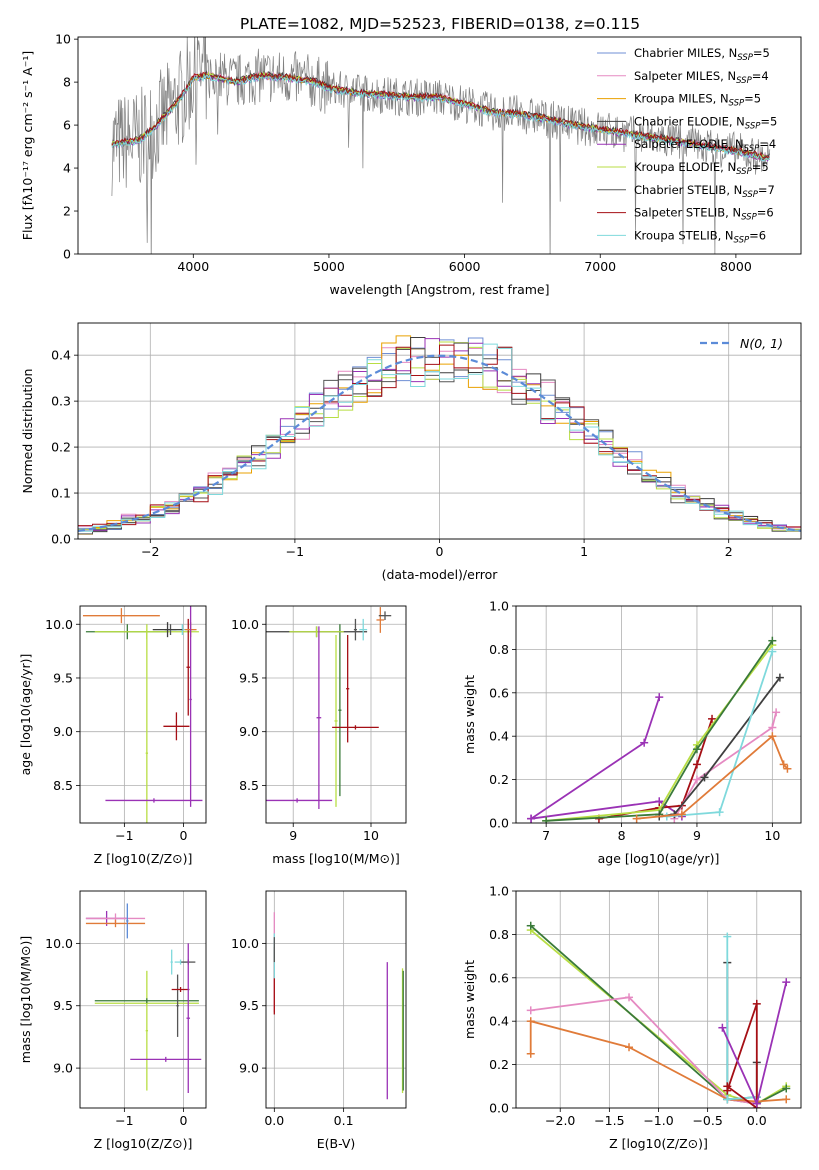 The height and width of the screenshot is (1170, 819). Describe the element at coordinates (336, 858) in the screenshot. I see `x-axis-label: mass [log10(M/M⊙)]` at that location.